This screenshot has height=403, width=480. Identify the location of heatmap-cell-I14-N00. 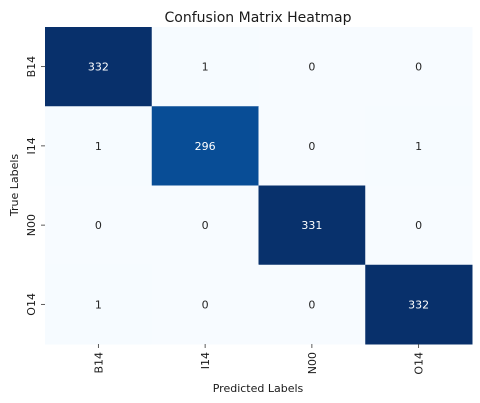
(312, 146).